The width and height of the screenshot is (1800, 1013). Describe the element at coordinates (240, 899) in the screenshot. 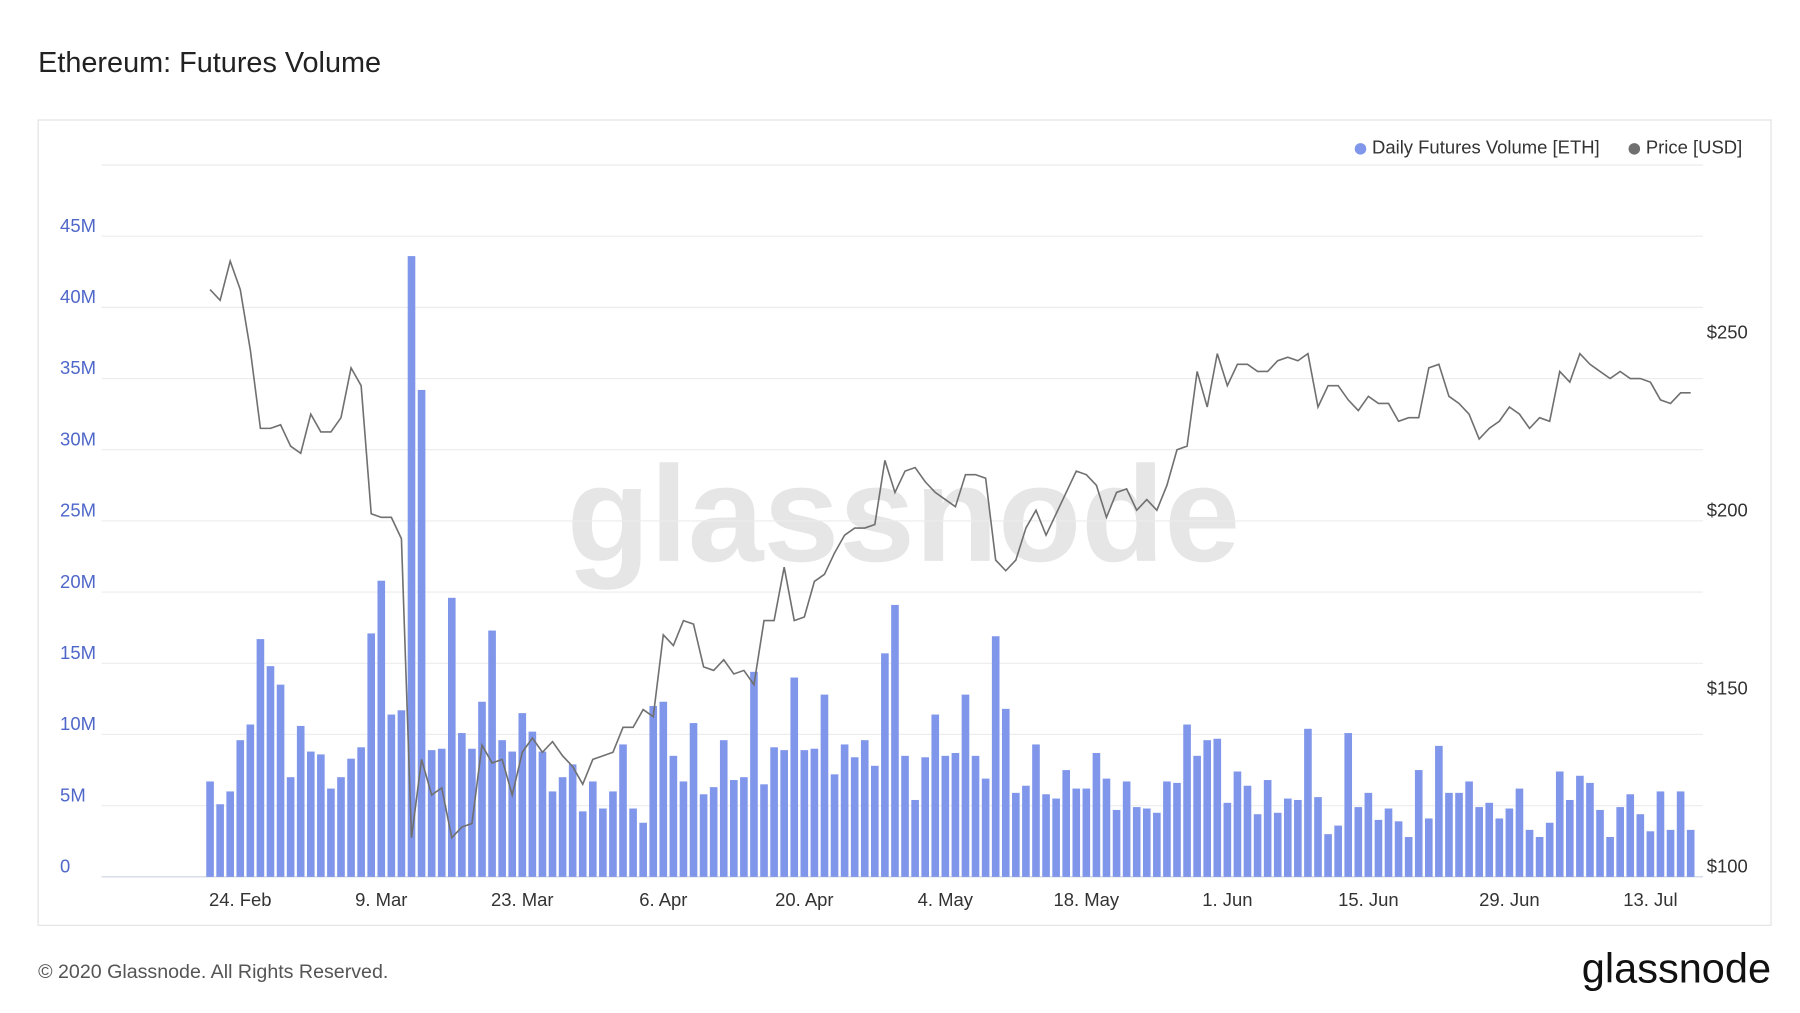

I see `x-tick-label: 24. Feb` at that location.